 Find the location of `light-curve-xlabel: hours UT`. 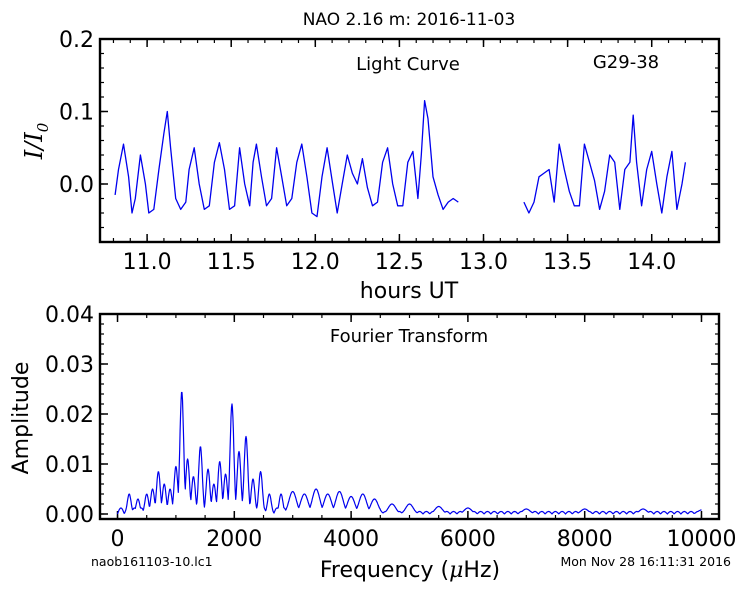

light-curve-xlabel: hours UT is located at coordinates (409, 291).